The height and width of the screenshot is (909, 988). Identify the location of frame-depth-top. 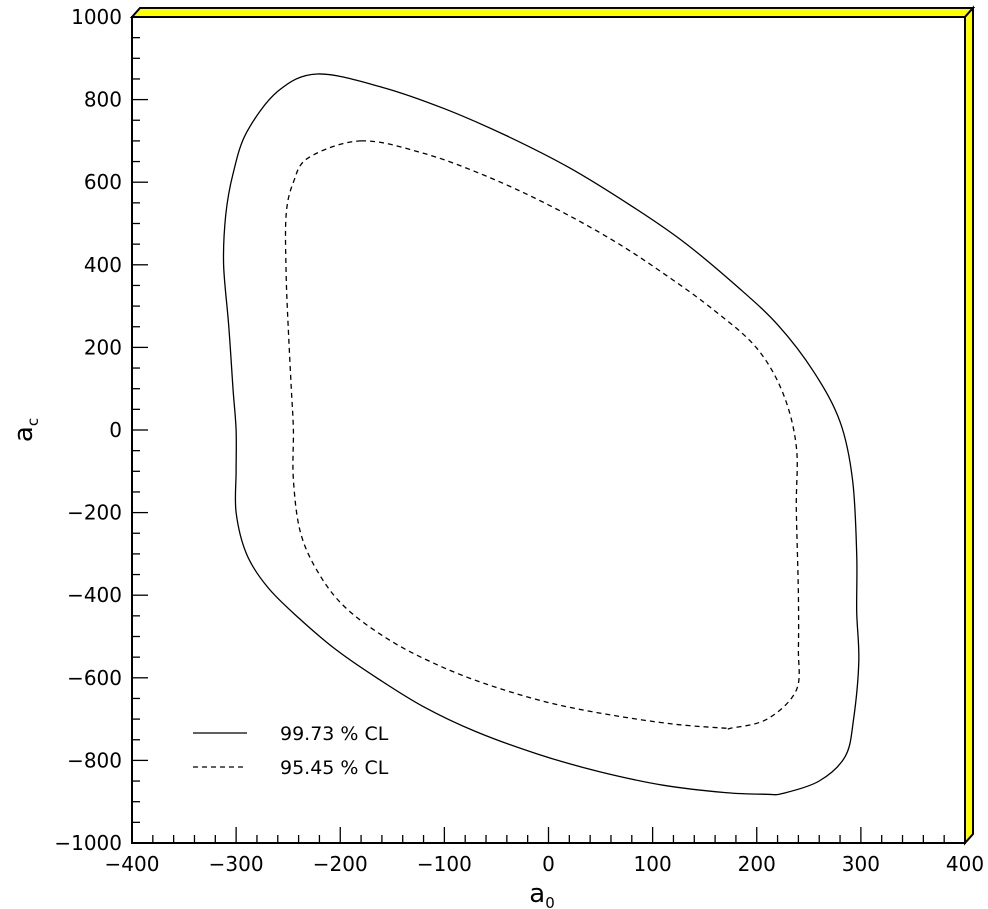
(552, 12).